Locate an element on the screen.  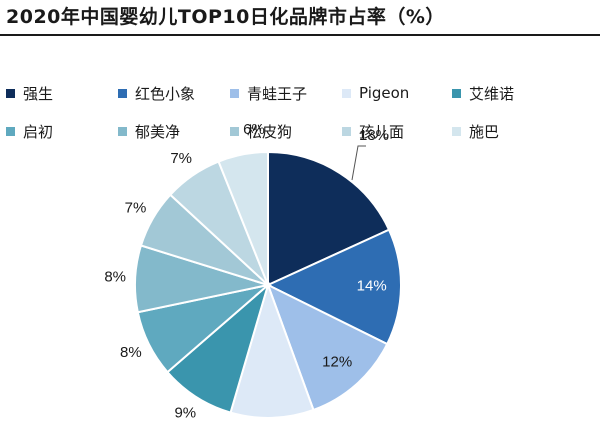
legend-item: 青蛙王子 is located at coordinates (269, 93).